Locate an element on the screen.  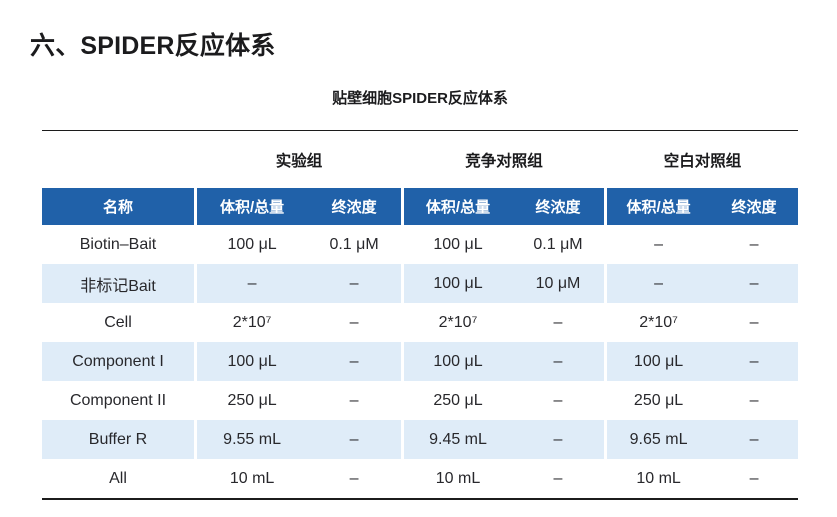
row-group-3: 10 mL – is located at coordinates (702, 478).